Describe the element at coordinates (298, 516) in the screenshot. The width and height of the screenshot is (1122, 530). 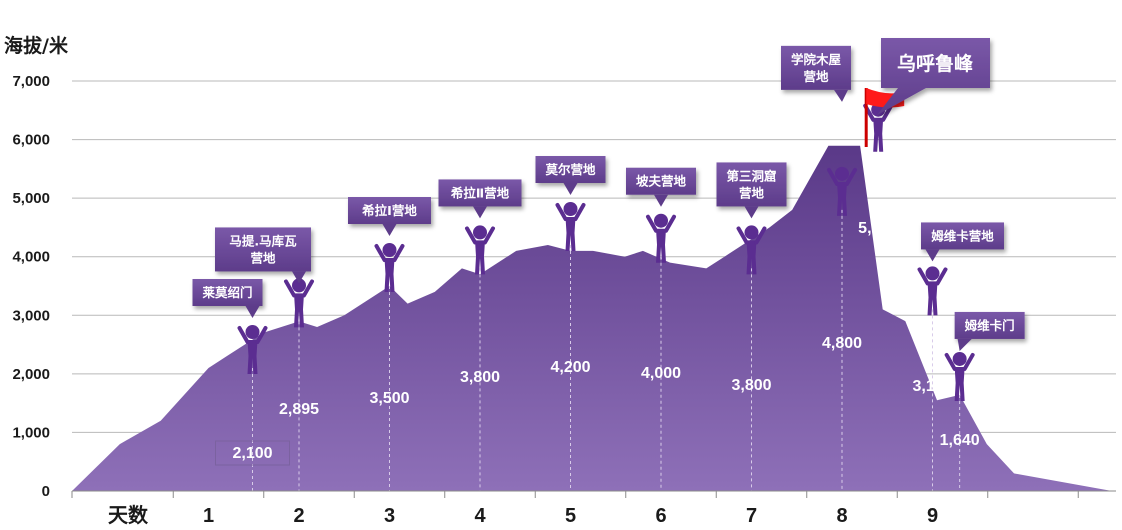
I see `x-tick-label: 2` at that location.